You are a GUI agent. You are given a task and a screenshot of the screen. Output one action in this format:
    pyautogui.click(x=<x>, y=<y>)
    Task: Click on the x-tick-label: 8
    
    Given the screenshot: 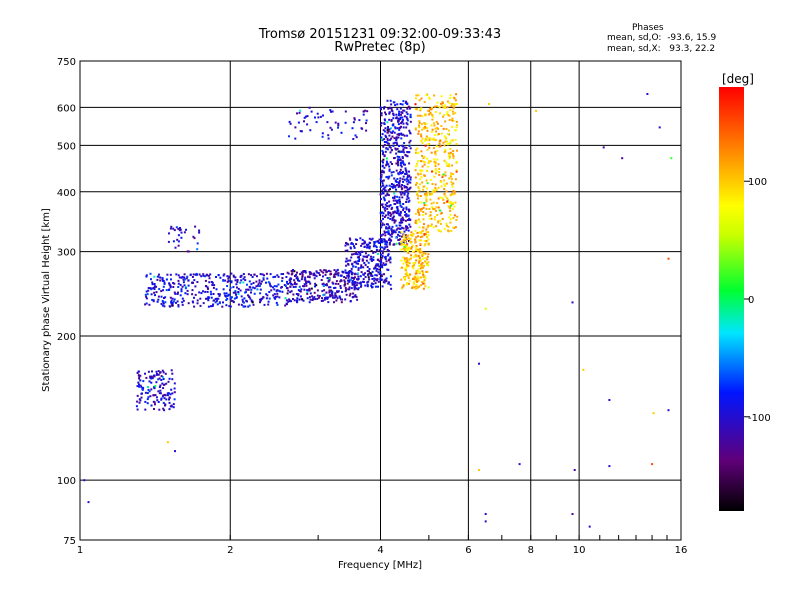 What is the action you would take?
    pyautogui.click(x=531, y=550)
    